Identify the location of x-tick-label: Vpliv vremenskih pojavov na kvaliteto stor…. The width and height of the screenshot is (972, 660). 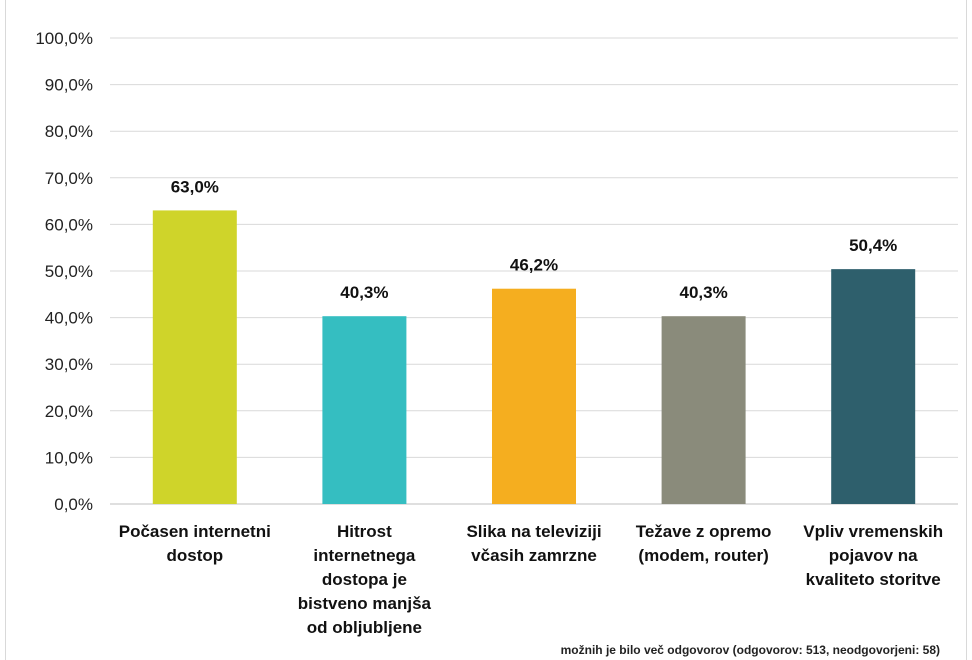
(873, 555).